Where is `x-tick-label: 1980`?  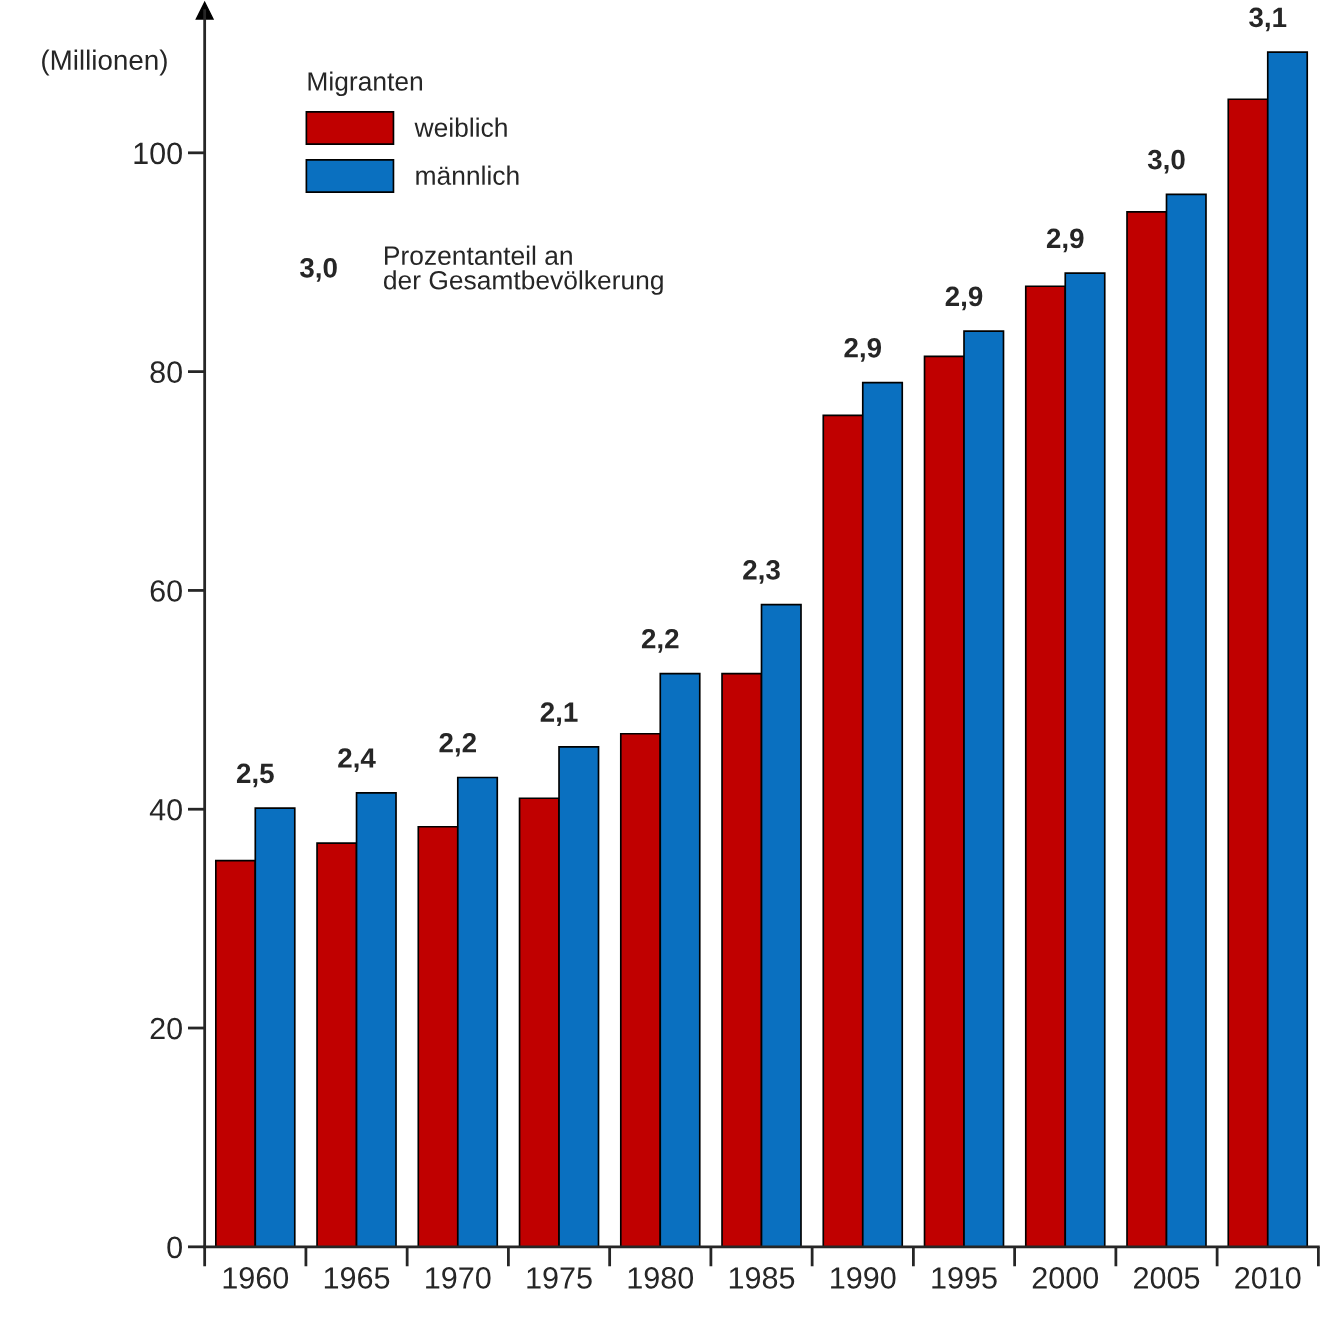
x-tick-label: 1980 is located at coordinates (661, 1278).